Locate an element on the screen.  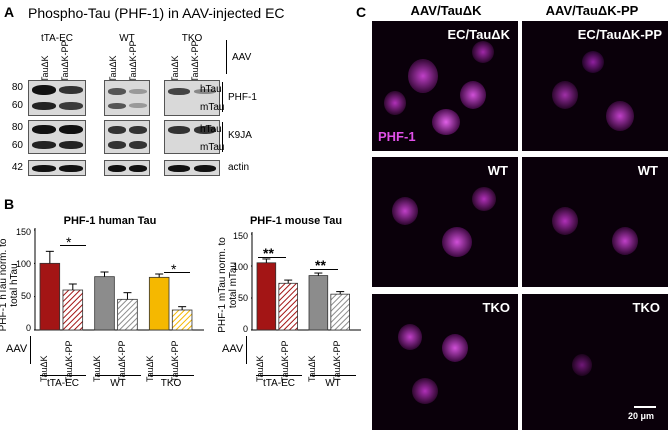
scale-bar is located at coordinates (645, 407).